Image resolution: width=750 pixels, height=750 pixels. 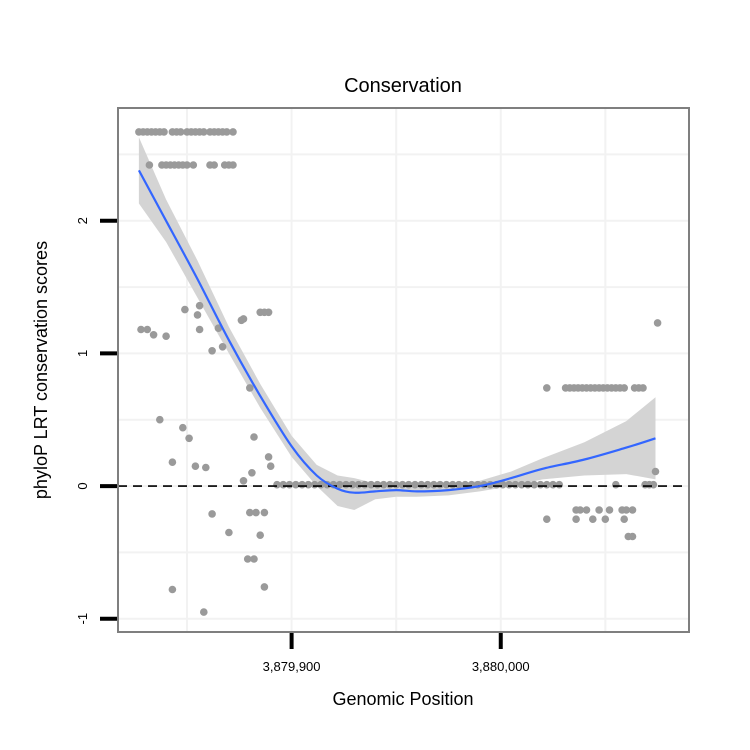 I want to click on y-axis: -1 0 1 2, so click(x=96, y=421).